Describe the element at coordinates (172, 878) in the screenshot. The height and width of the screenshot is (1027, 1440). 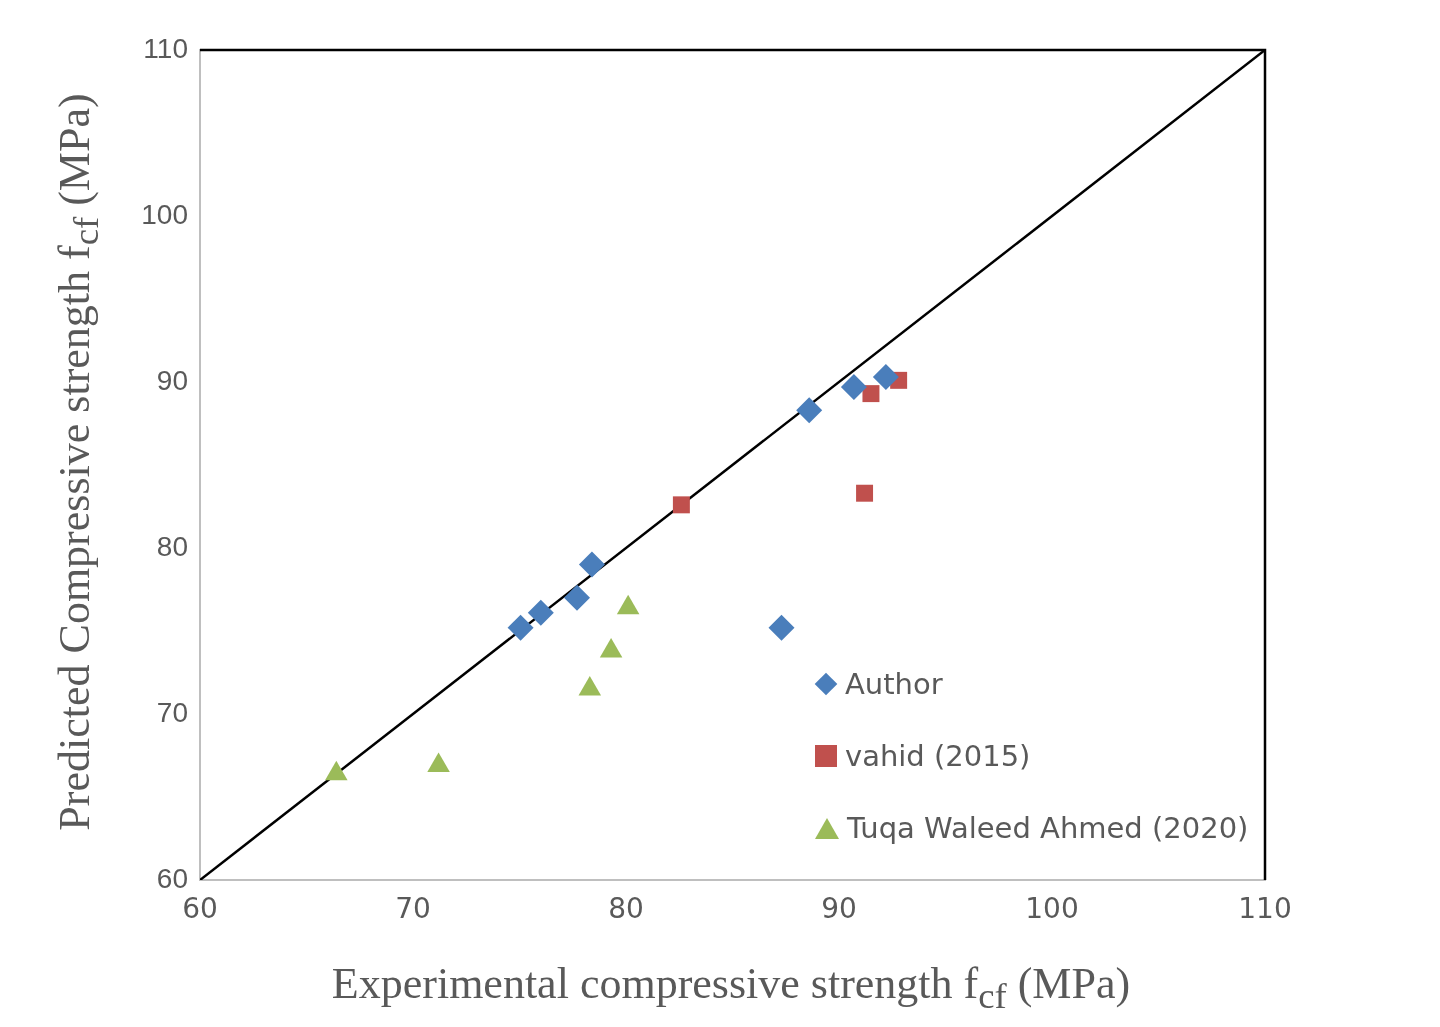
I see `y-tick-label: 60` at that location.